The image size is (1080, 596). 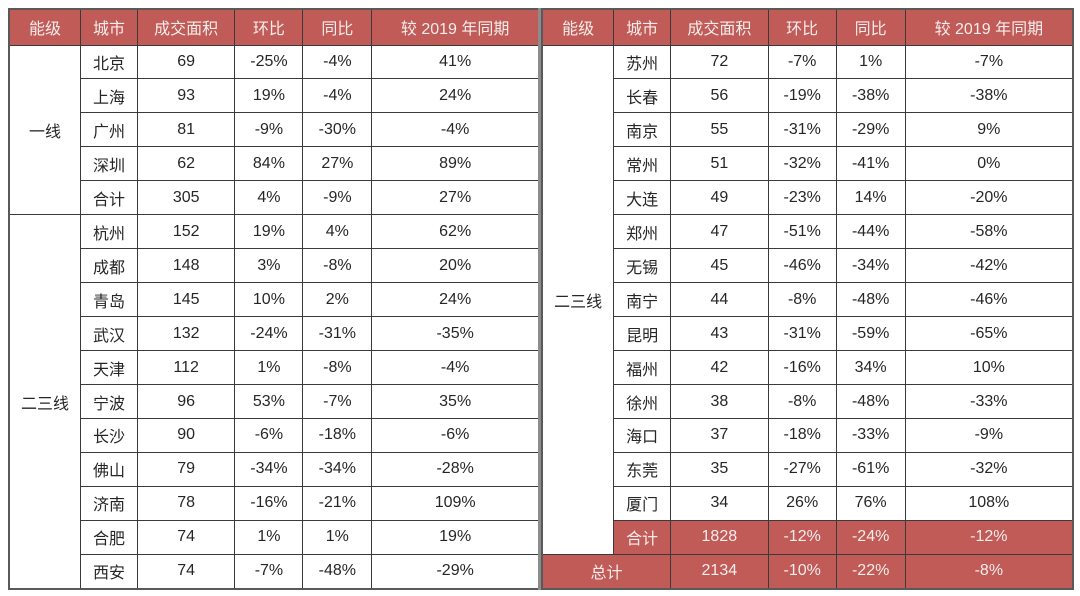 I want to click on header-mom: 环比, so click(x=269, y=27).